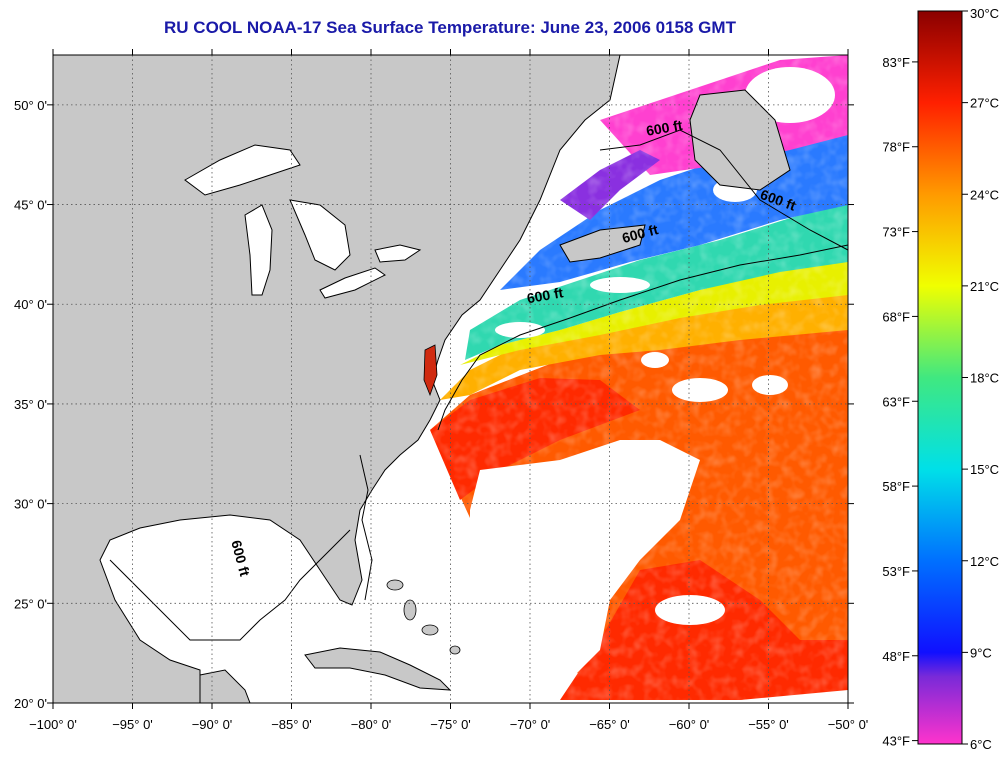 This screenshot has width=1008, height=761. I want to click on colorbar-fahrenheit-label: 83°F, so click(896, 62).